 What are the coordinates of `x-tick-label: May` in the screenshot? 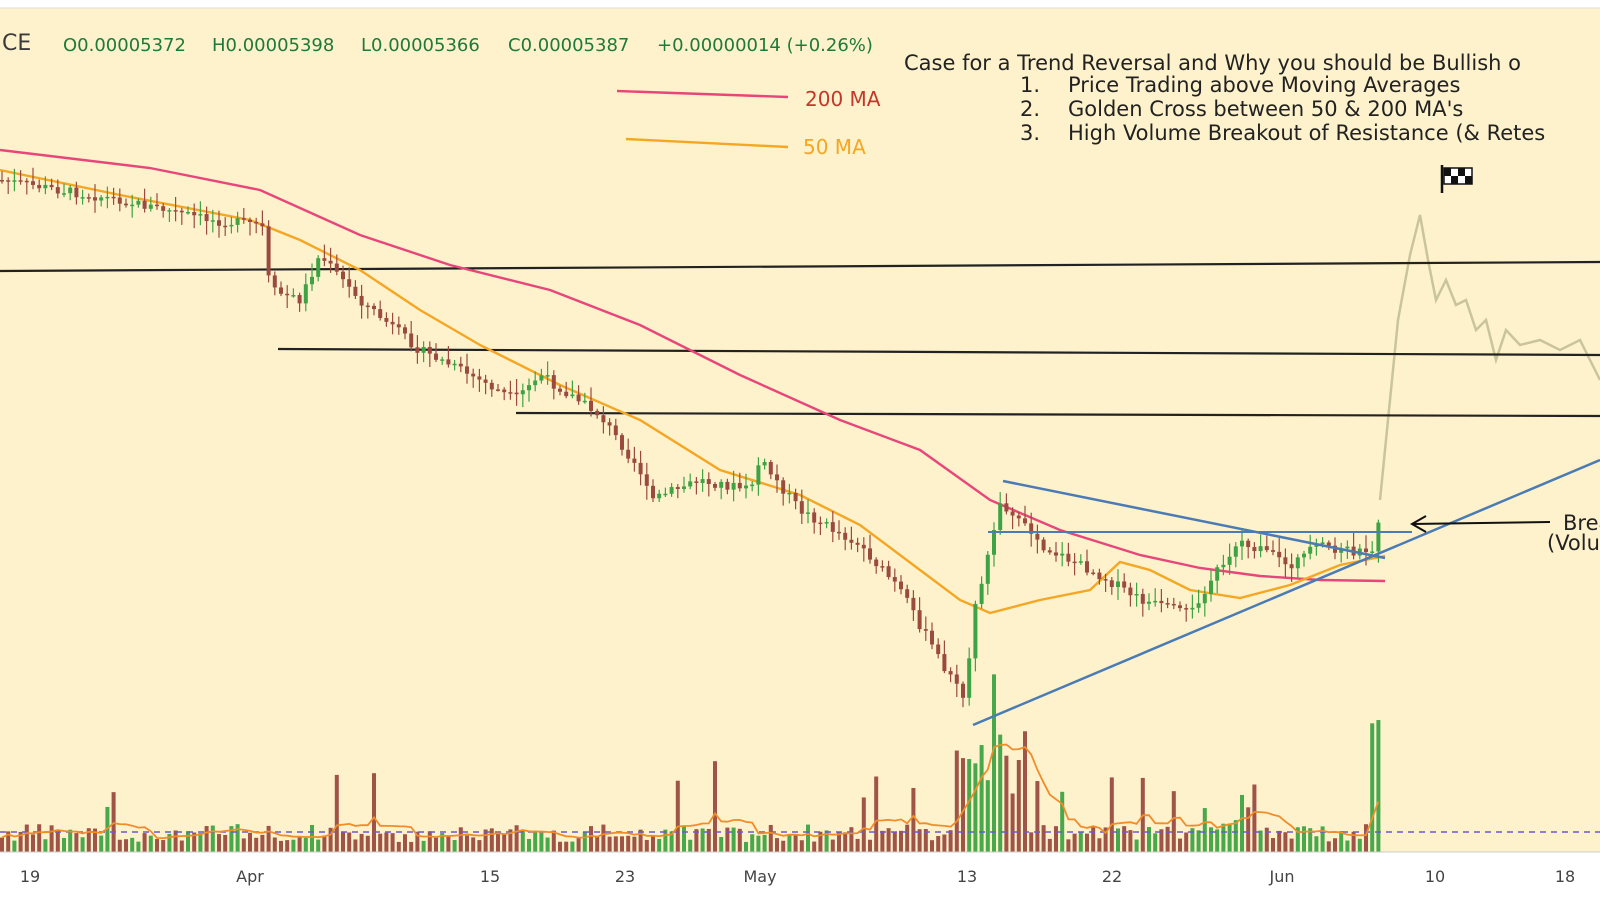 It's located at (759, 876).